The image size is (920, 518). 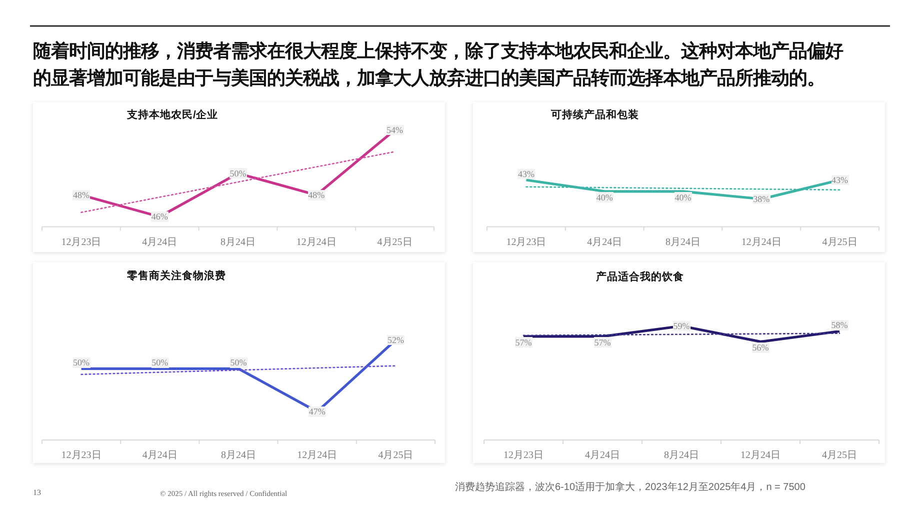 I want to click on chart-title: 零售商关注食物浪费, so click(x=176, y=275).